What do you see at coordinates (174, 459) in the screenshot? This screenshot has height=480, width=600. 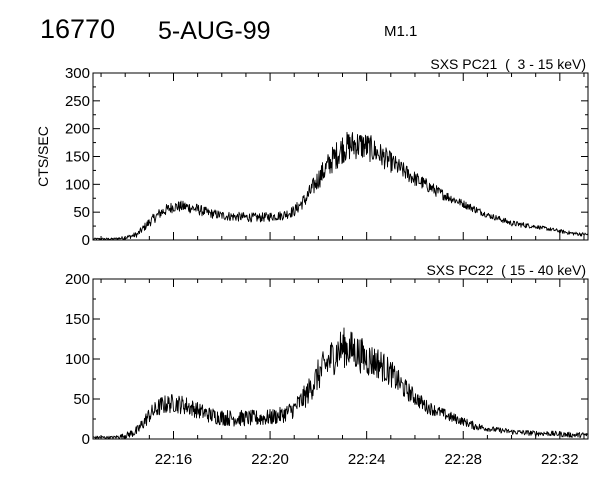 I see `x-tick-label: 22:16` at bounding box center [174, 459].